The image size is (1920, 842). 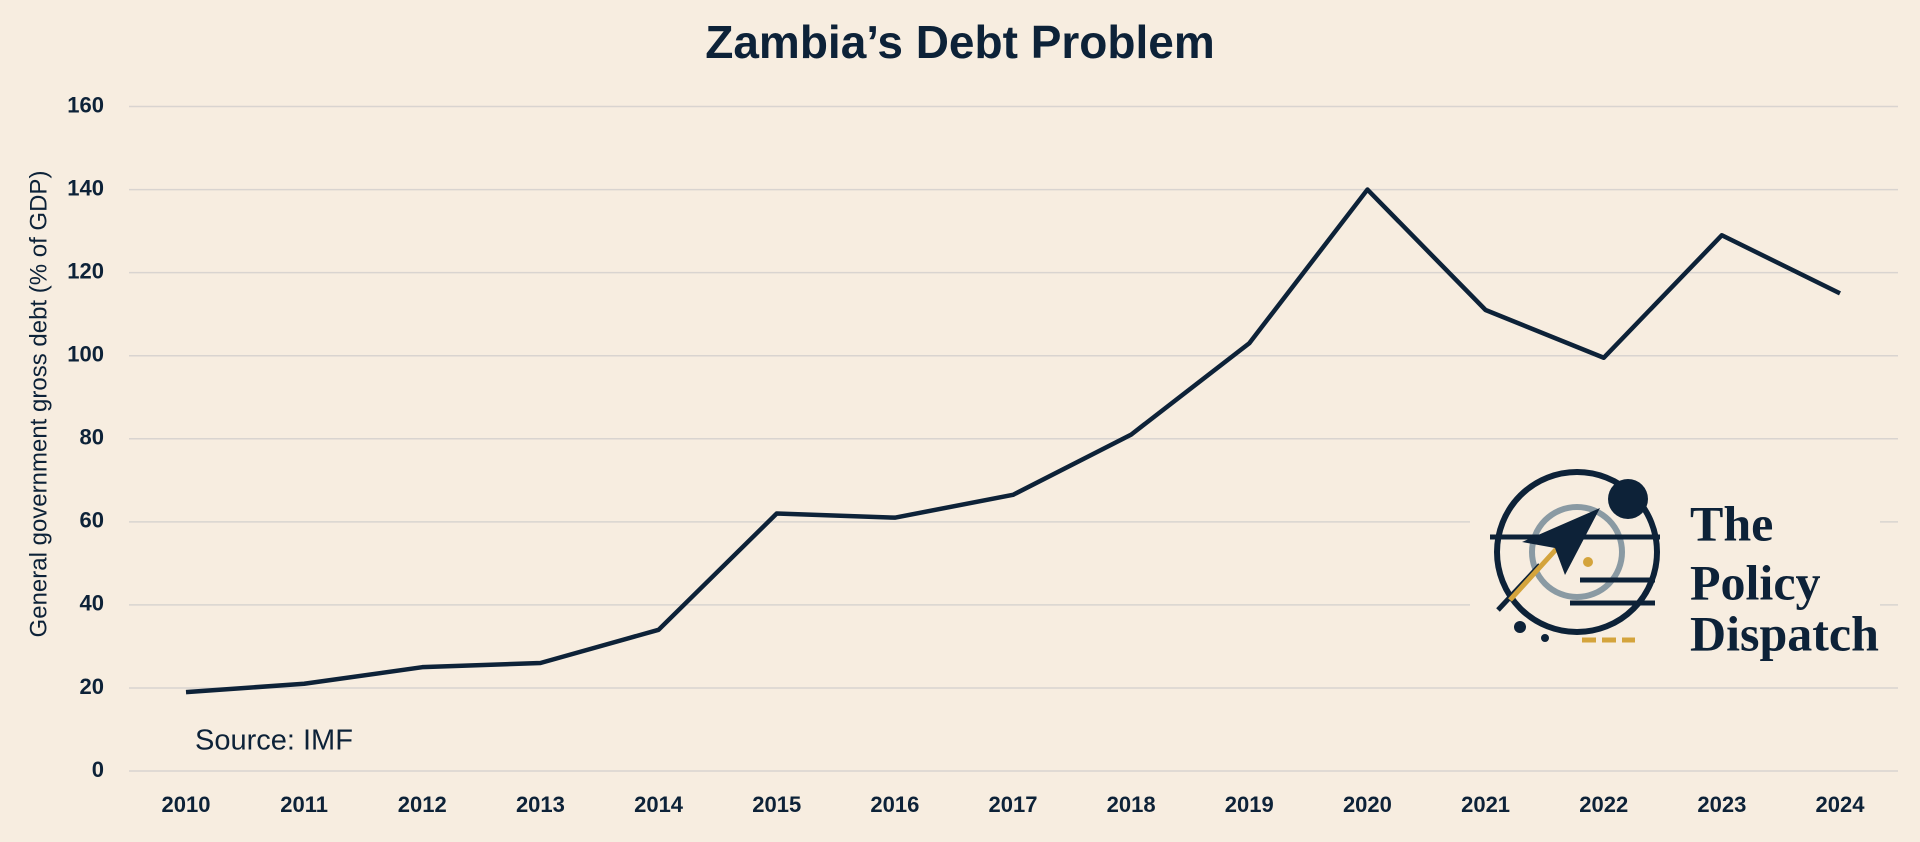 What do you see at coordinates (422, 804) in the screenshot?
I see `x-tick-label: 2012` at bounding box center [422, 804].